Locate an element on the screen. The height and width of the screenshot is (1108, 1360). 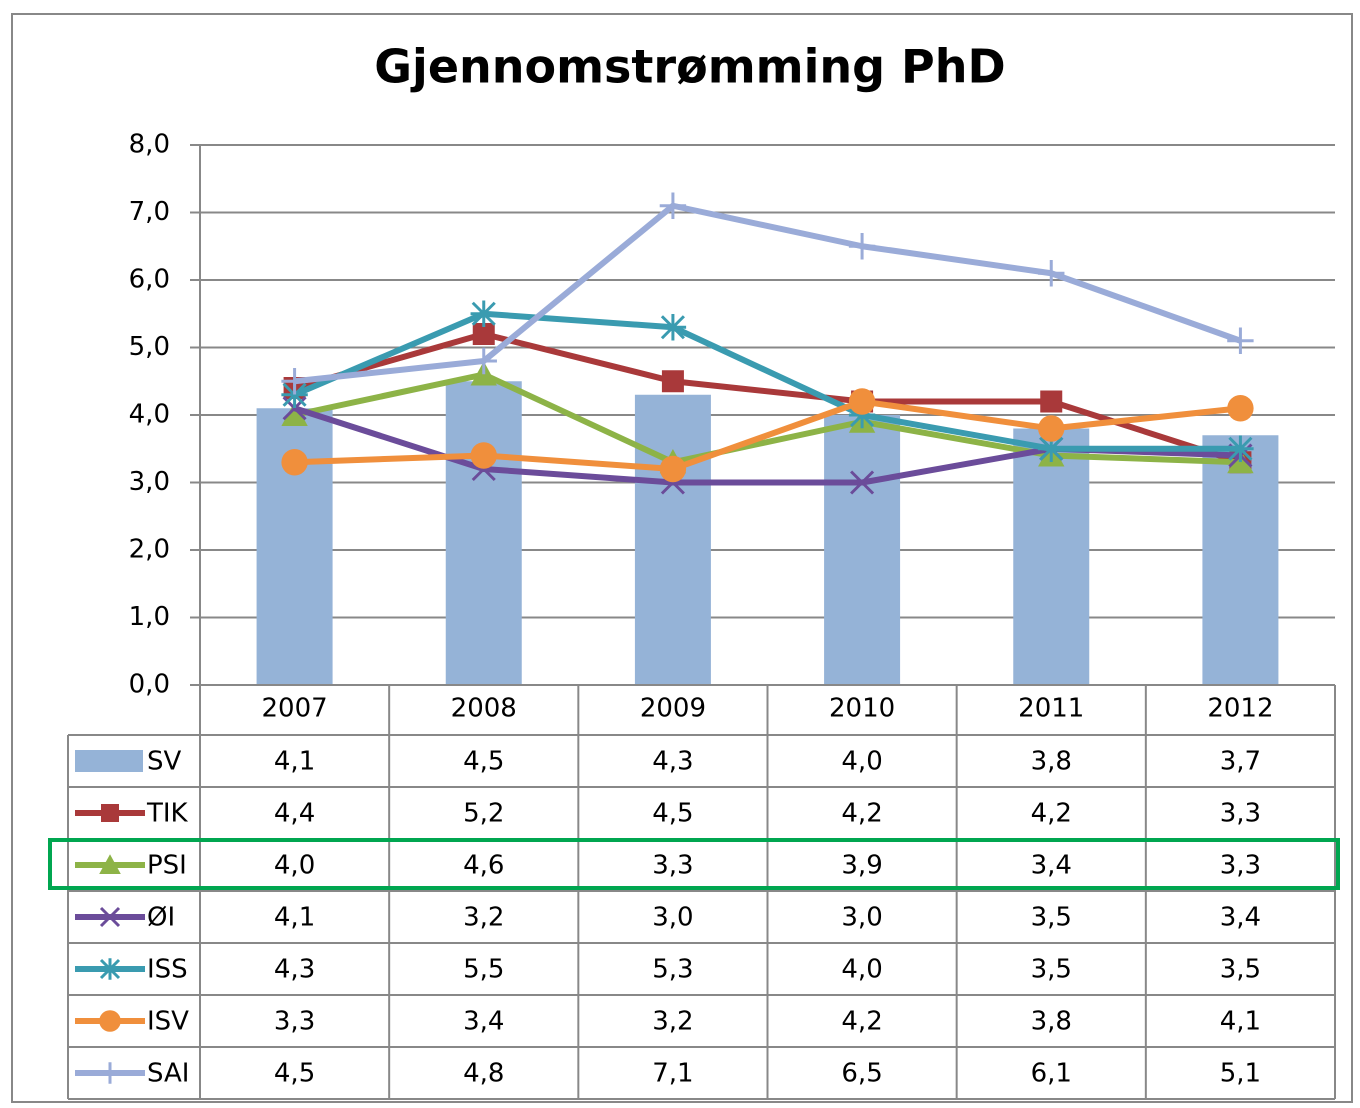
y-tick-label: 7,0 is located at coordinates (149, 212).